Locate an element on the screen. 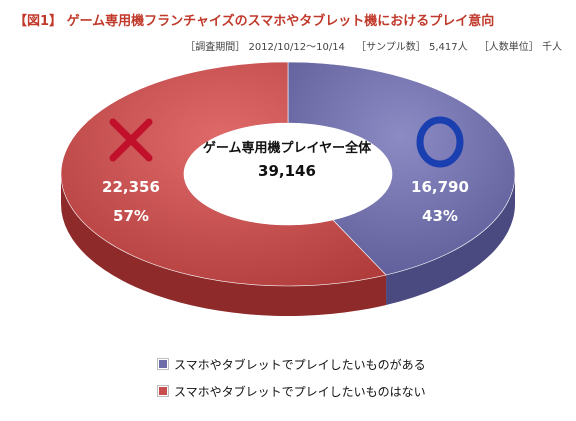  survey-period: ［調査期間］ 2012/10/12〜10/14 is located at coordinates (265, 47).